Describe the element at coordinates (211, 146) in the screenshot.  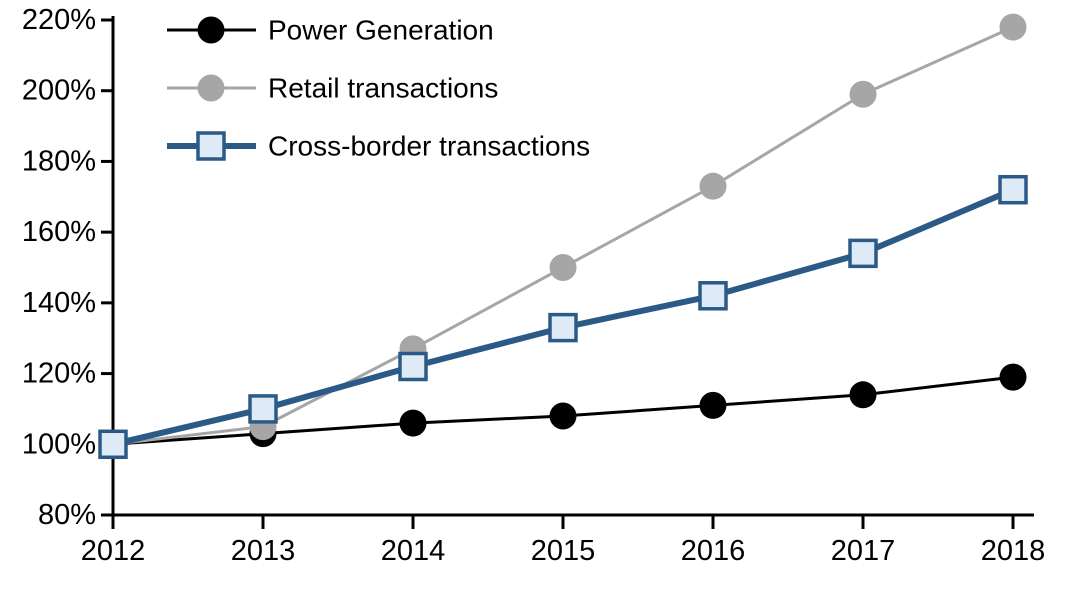
I see `legend-swatch-cross-border-transactions` at that location.